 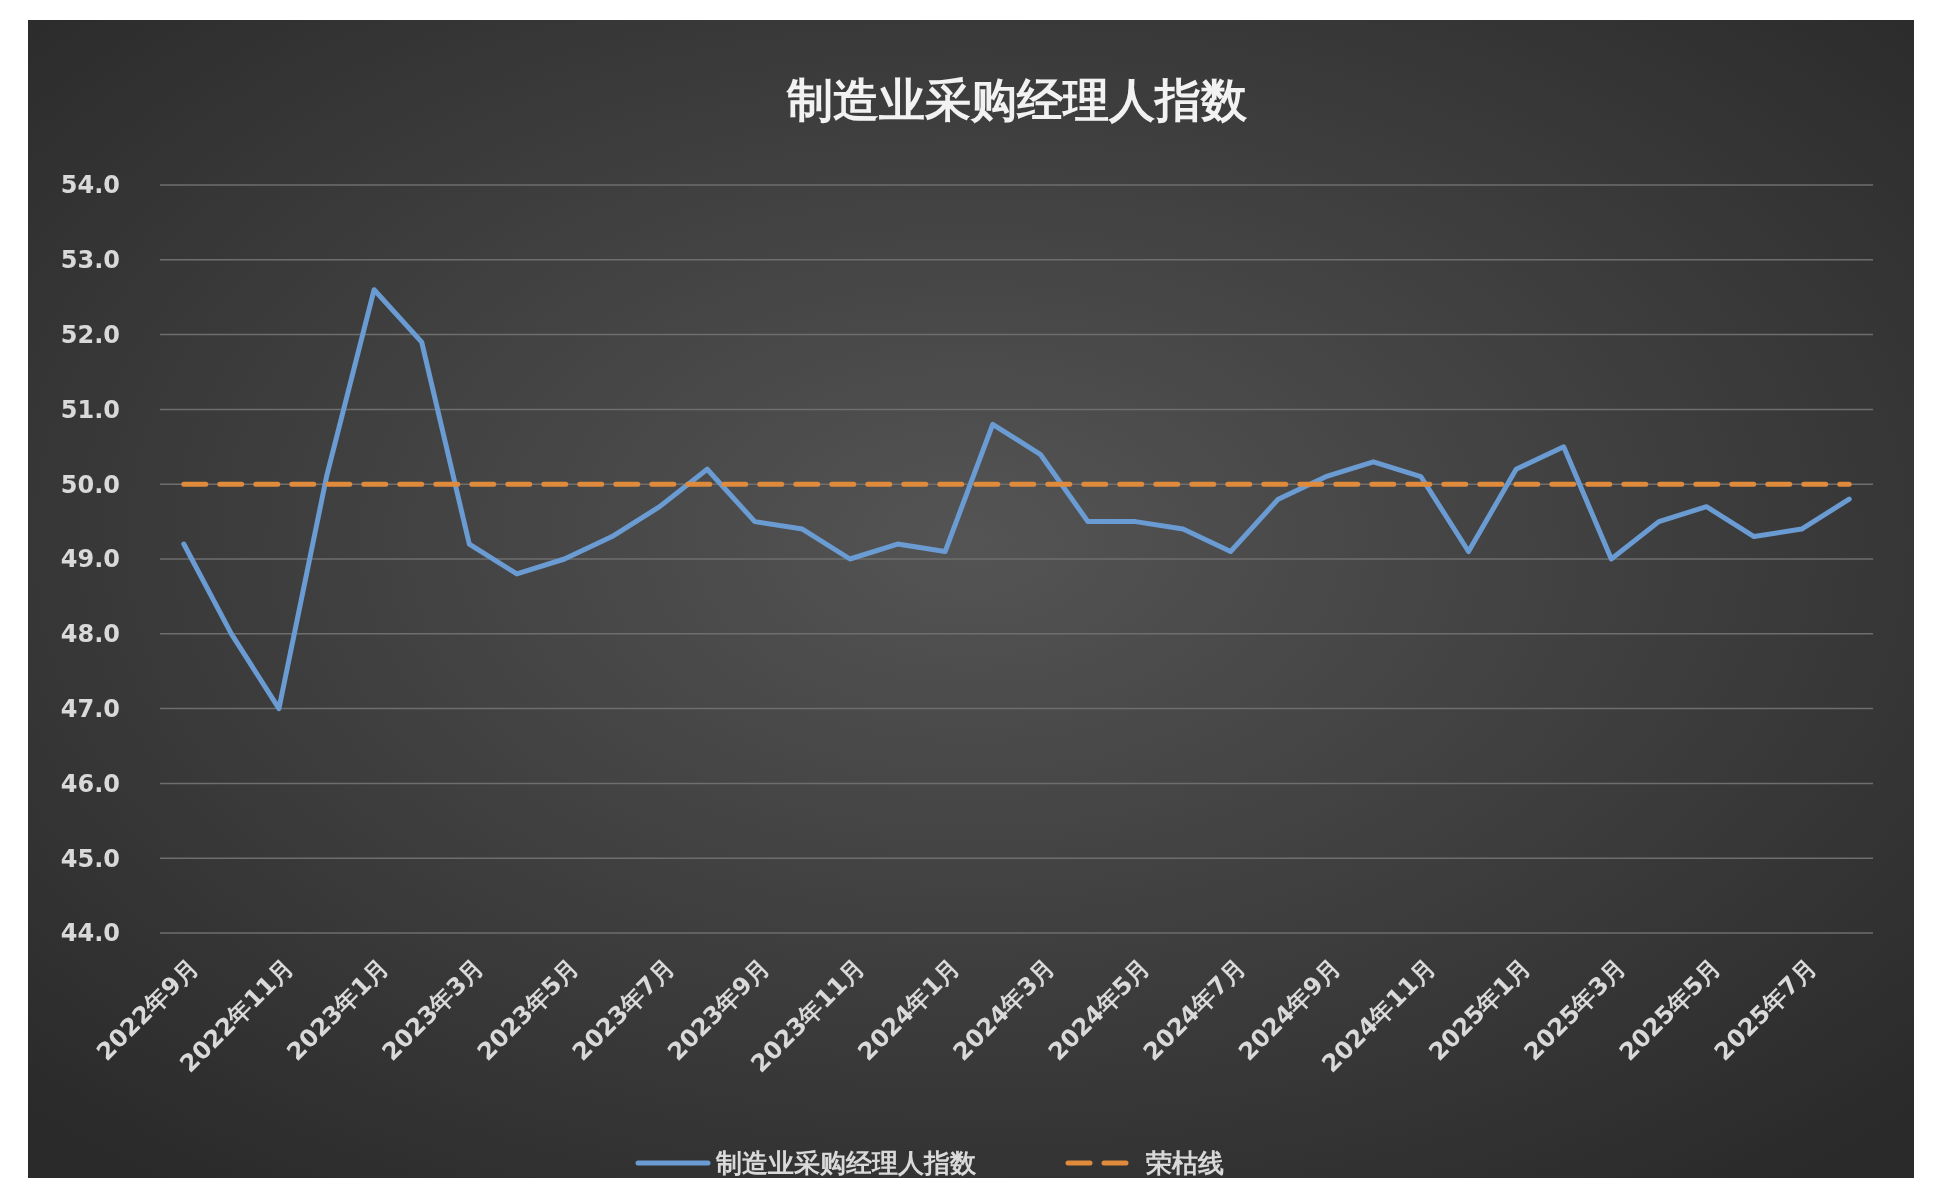 I want to click on y-tick-label: 49.0, so click(x=90, y=559).